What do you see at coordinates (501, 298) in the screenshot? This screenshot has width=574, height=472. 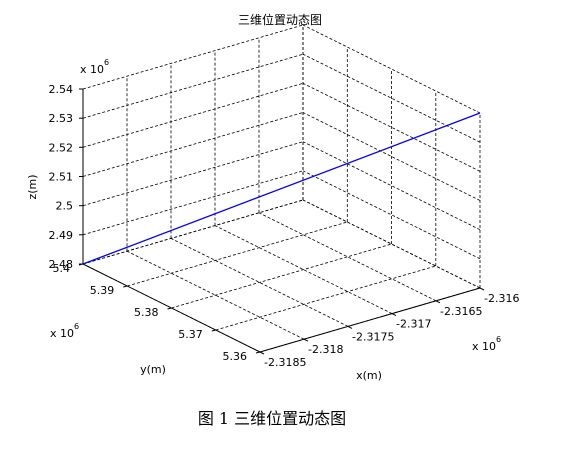 I see `x-tick-label: -2.316` at bounding box center [501, 298].